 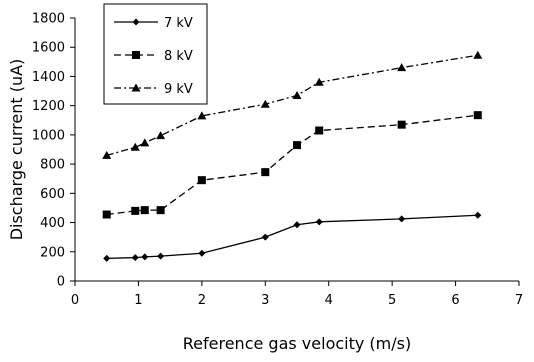 I want to click on y-tick-label: 0, so click(x=61, y=282).